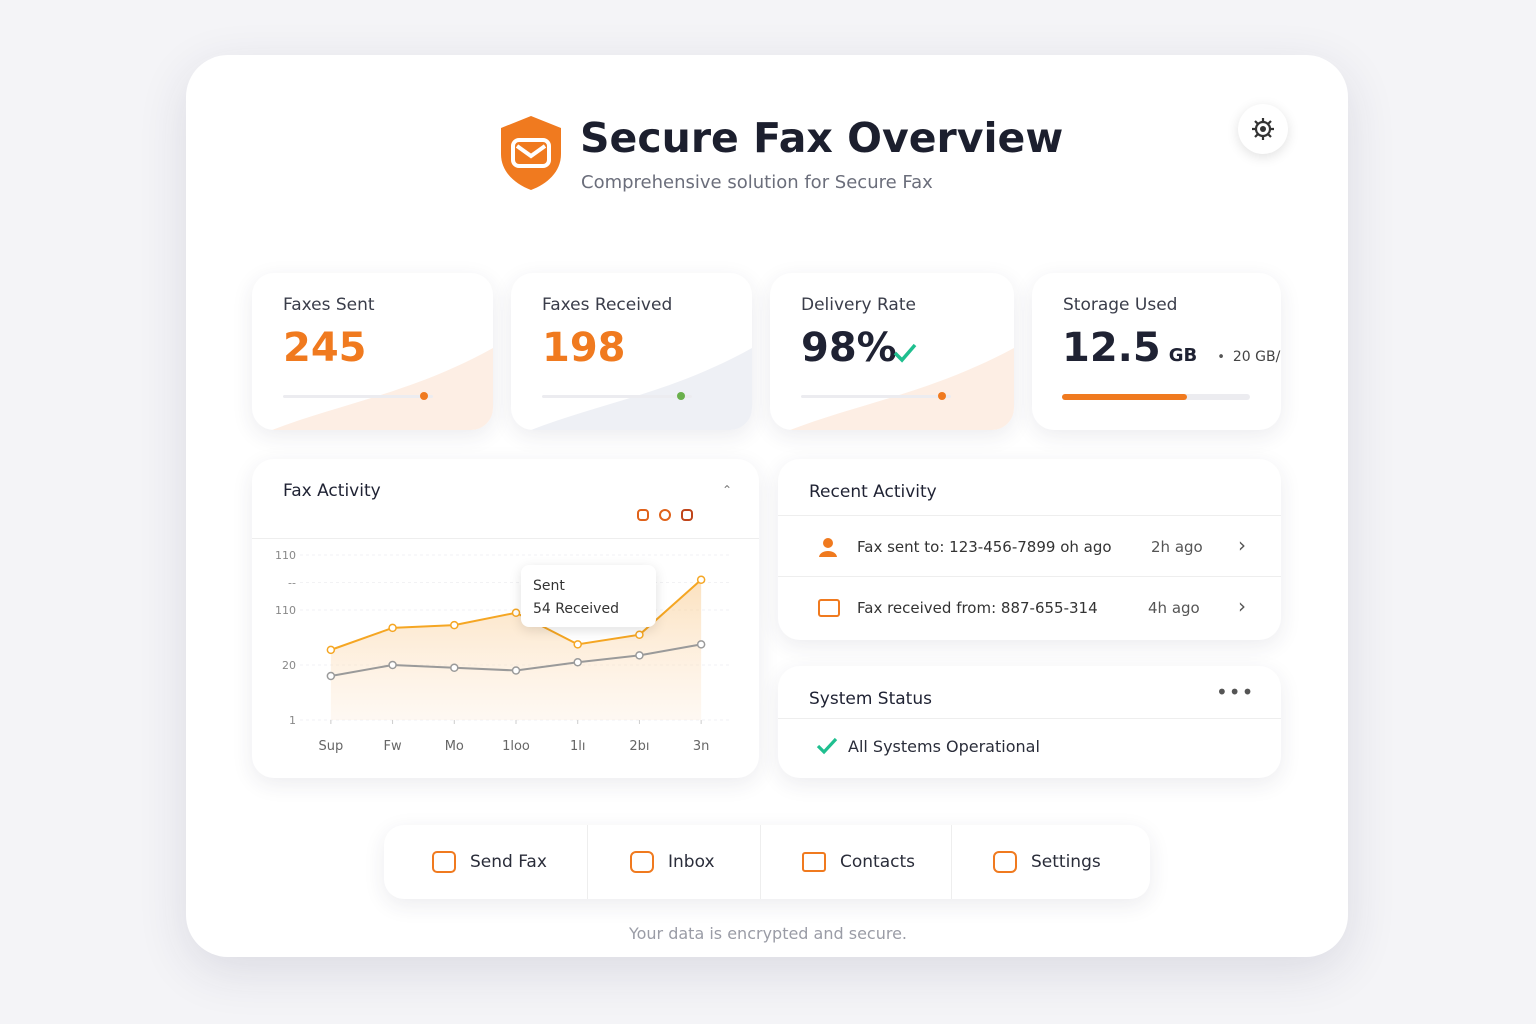 The image size is (1536, 1024). I want to click on stat-unit: GB, so click(1183, 355).